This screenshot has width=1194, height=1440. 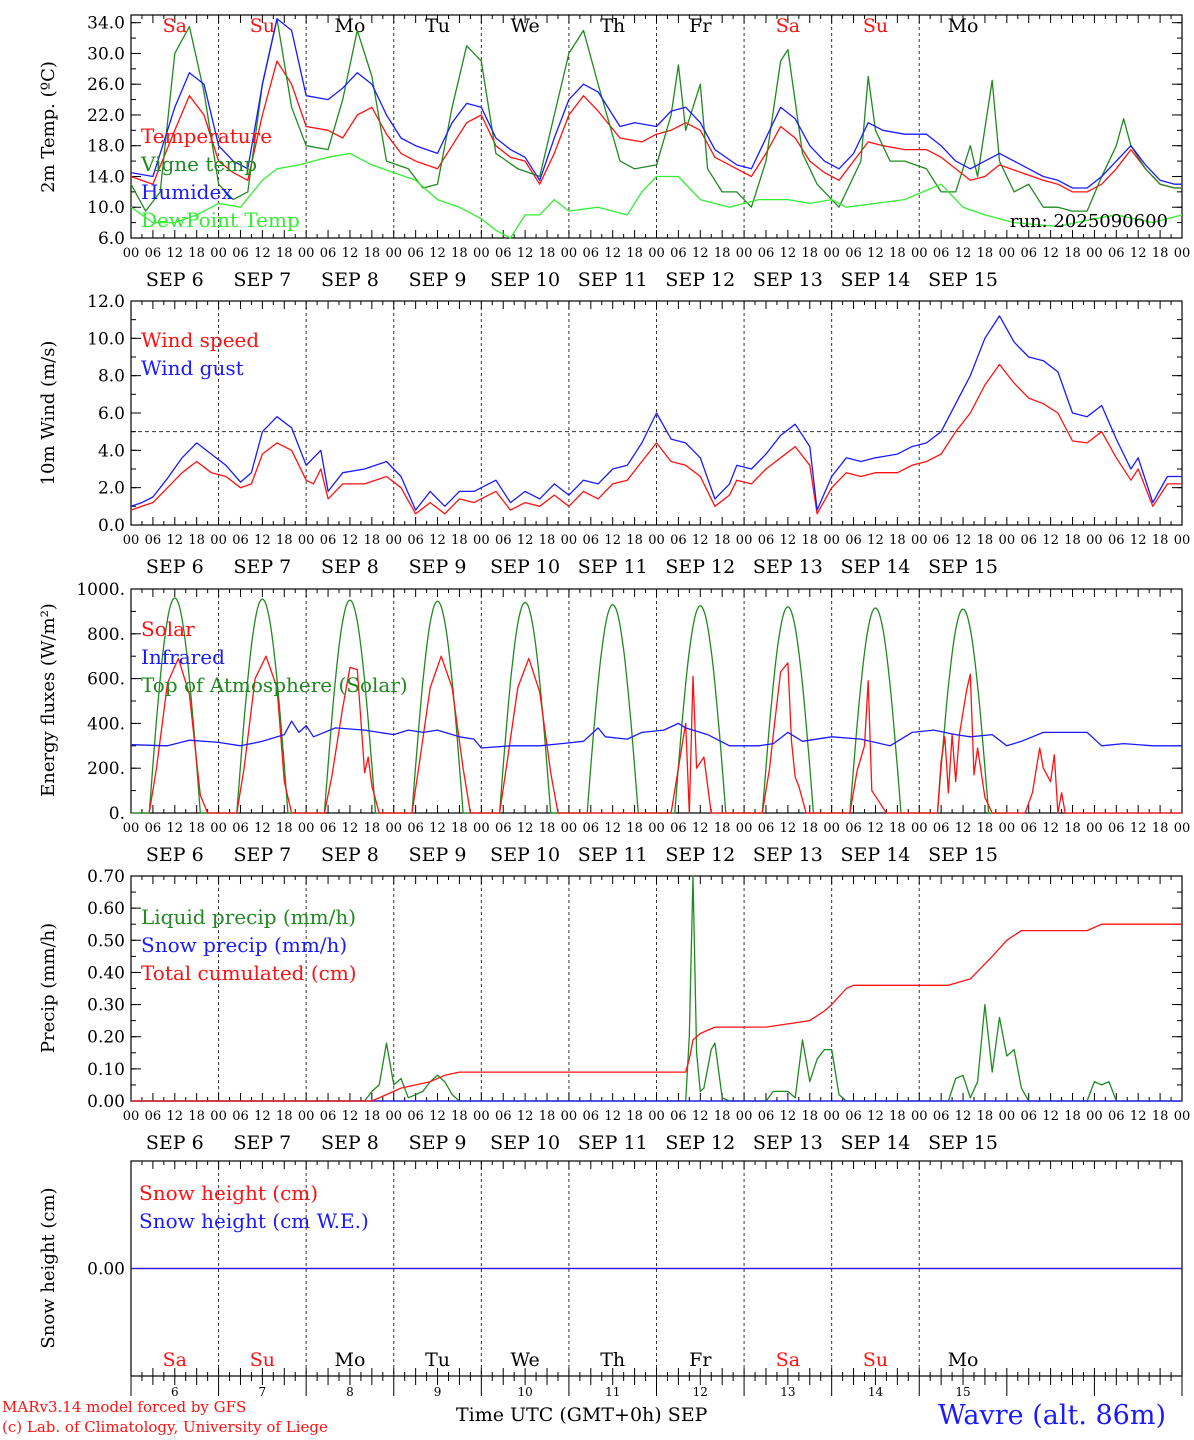 I want to click on y-tick-label: 8.0, so click(x=111, y=377).